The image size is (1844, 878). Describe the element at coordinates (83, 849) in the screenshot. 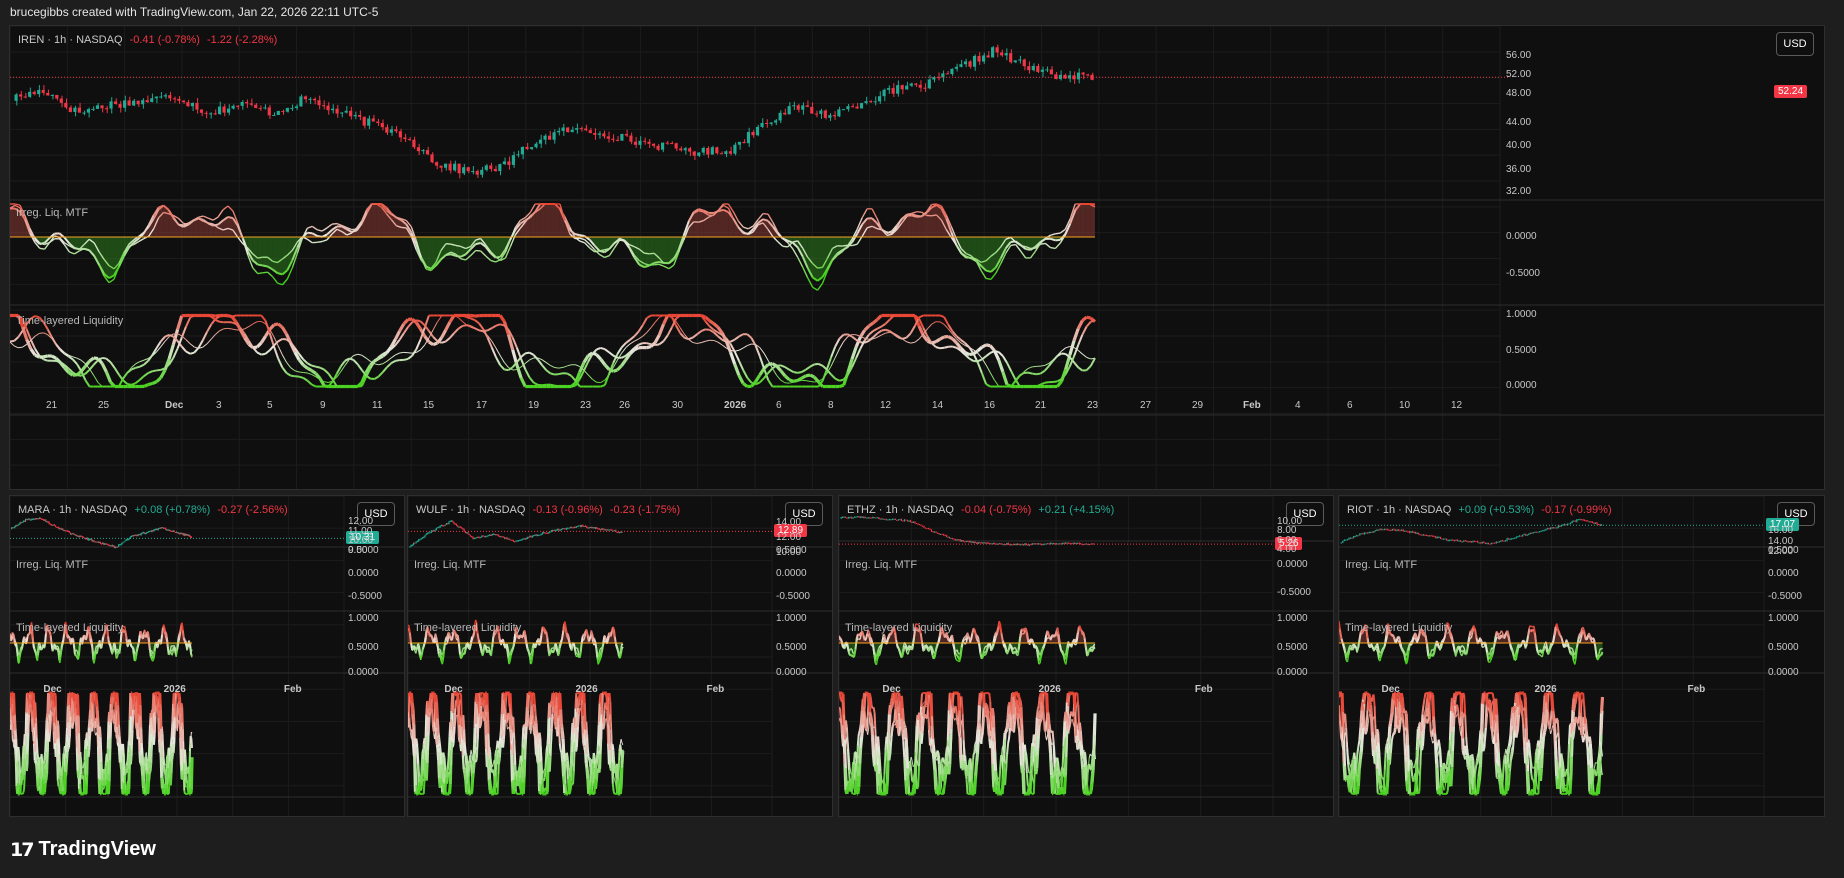

I see `tradingview-logo: 17 TradingView` at that location.